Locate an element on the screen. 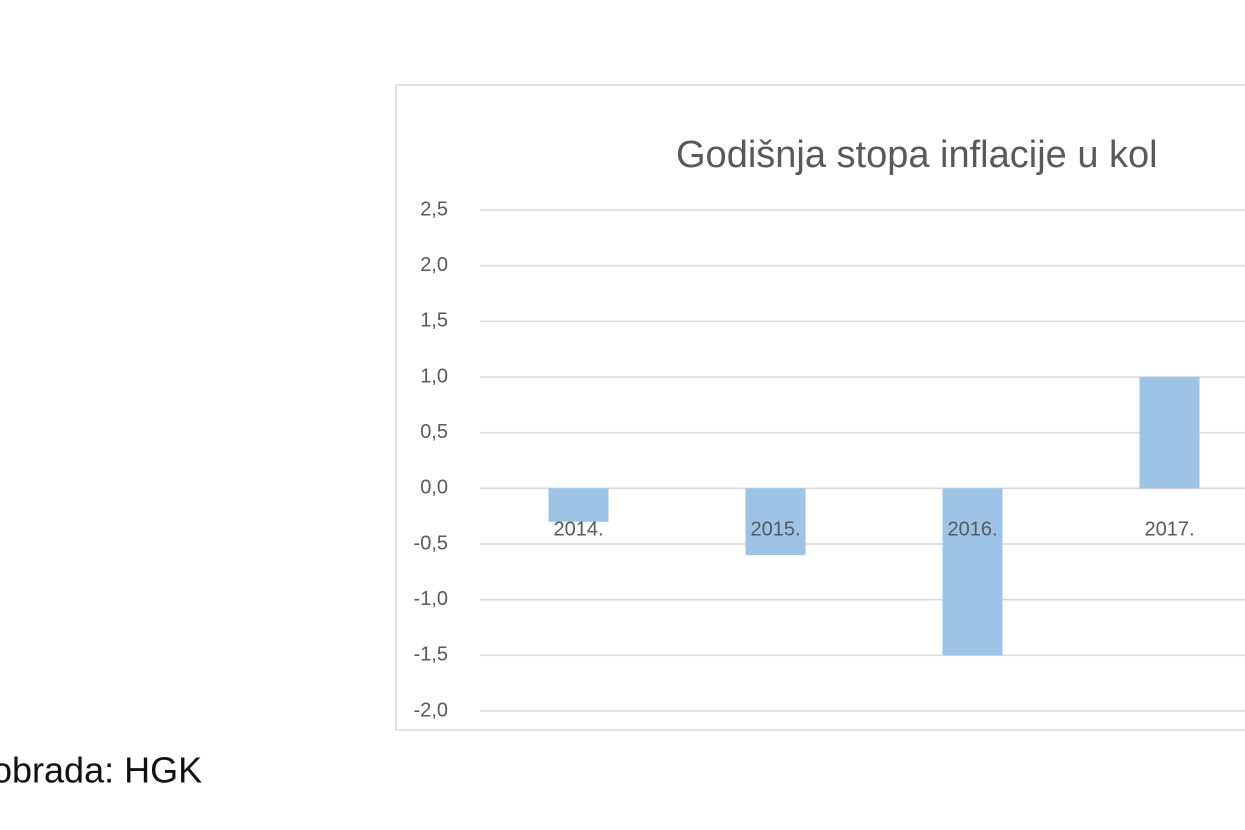 This screenshot has width=1245, height=830. y-tick-label: 2,5 is located at coordinates (434, 209).